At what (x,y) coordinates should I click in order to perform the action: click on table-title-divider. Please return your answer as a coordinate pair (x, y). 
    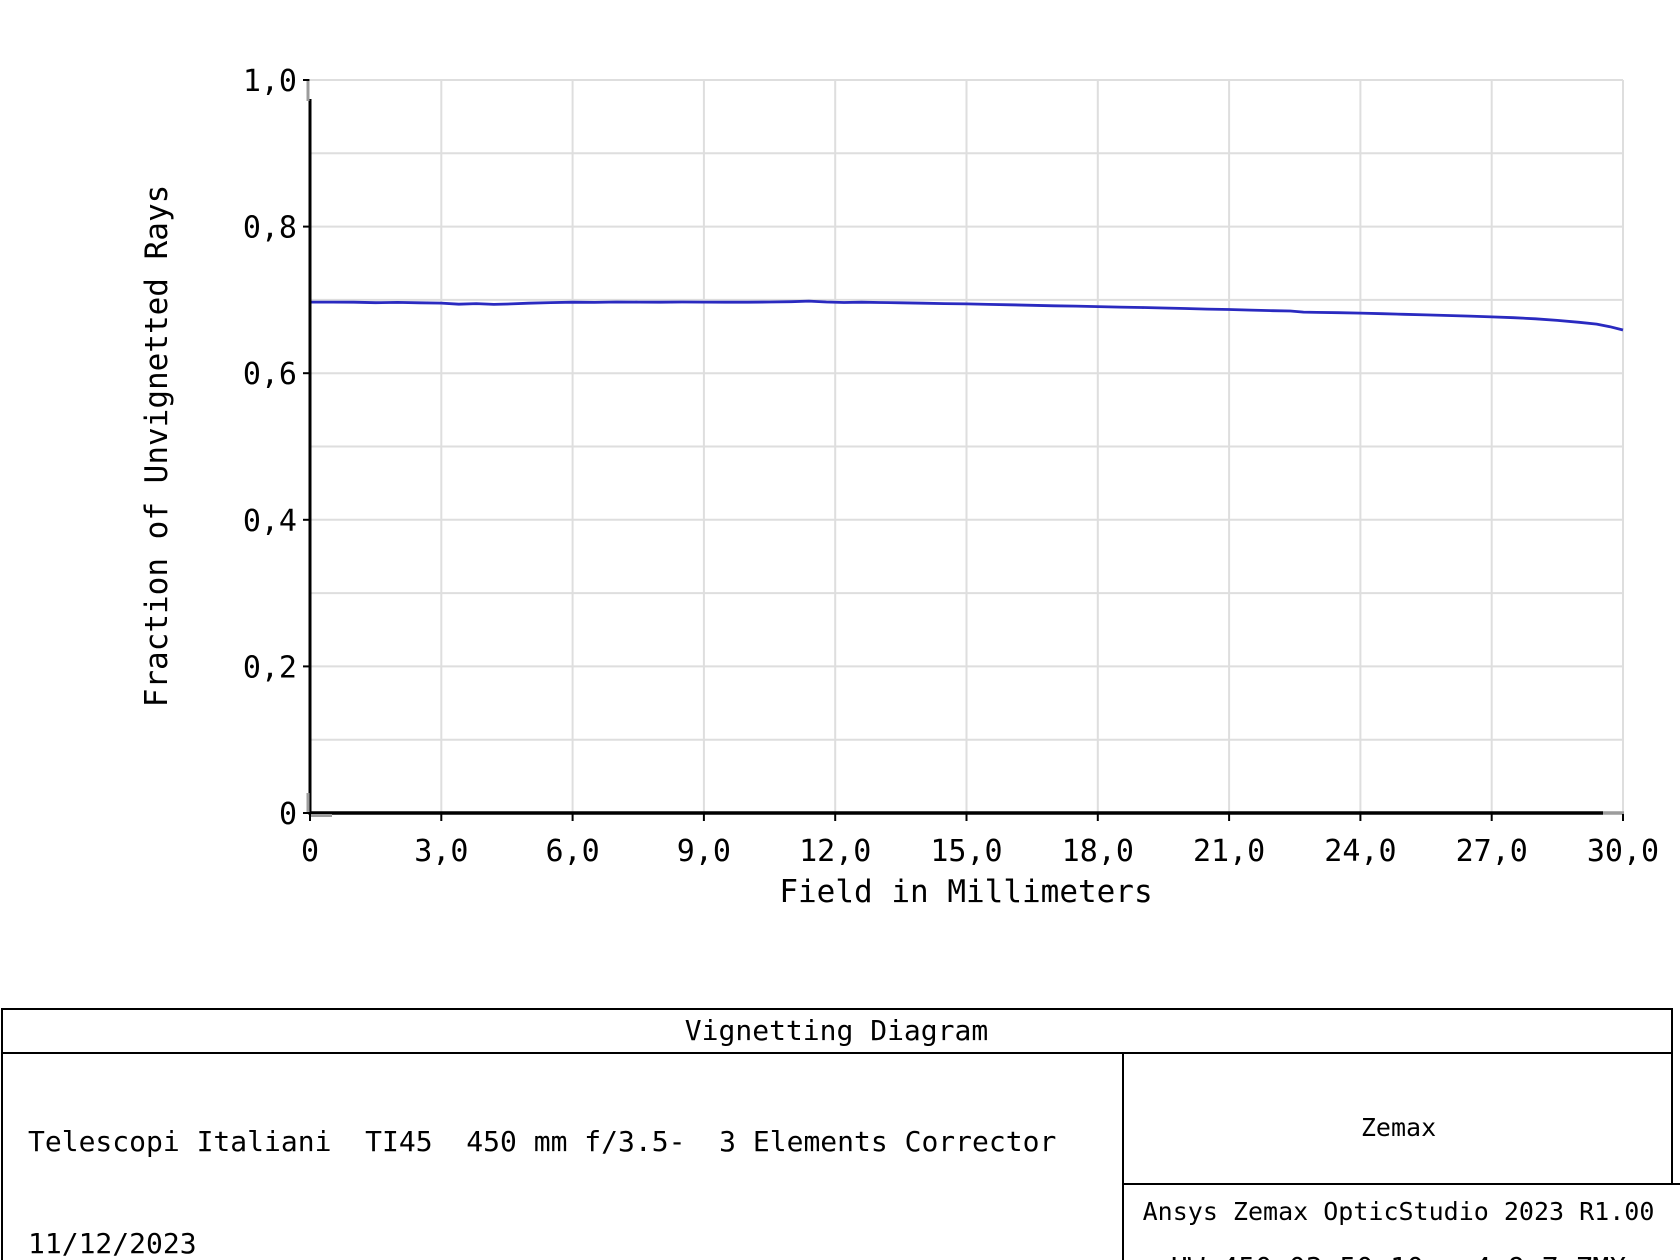
    Looking at the image, I should click on (837, 1053).